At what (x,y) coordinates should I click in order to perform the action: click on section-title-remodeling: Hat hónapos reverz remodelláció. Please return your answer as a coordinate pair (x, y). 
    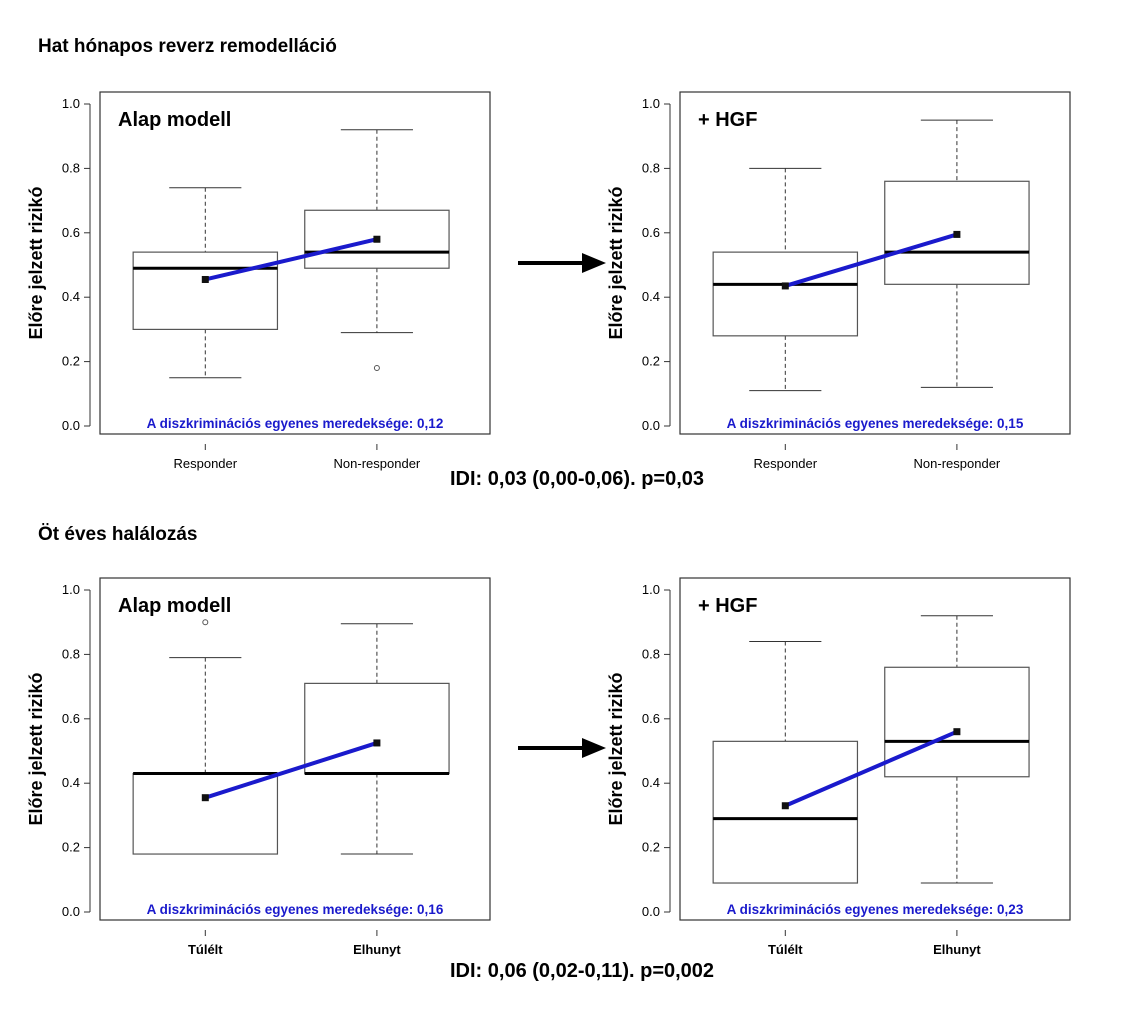
    Looking at the image, I should click on (187, 46).